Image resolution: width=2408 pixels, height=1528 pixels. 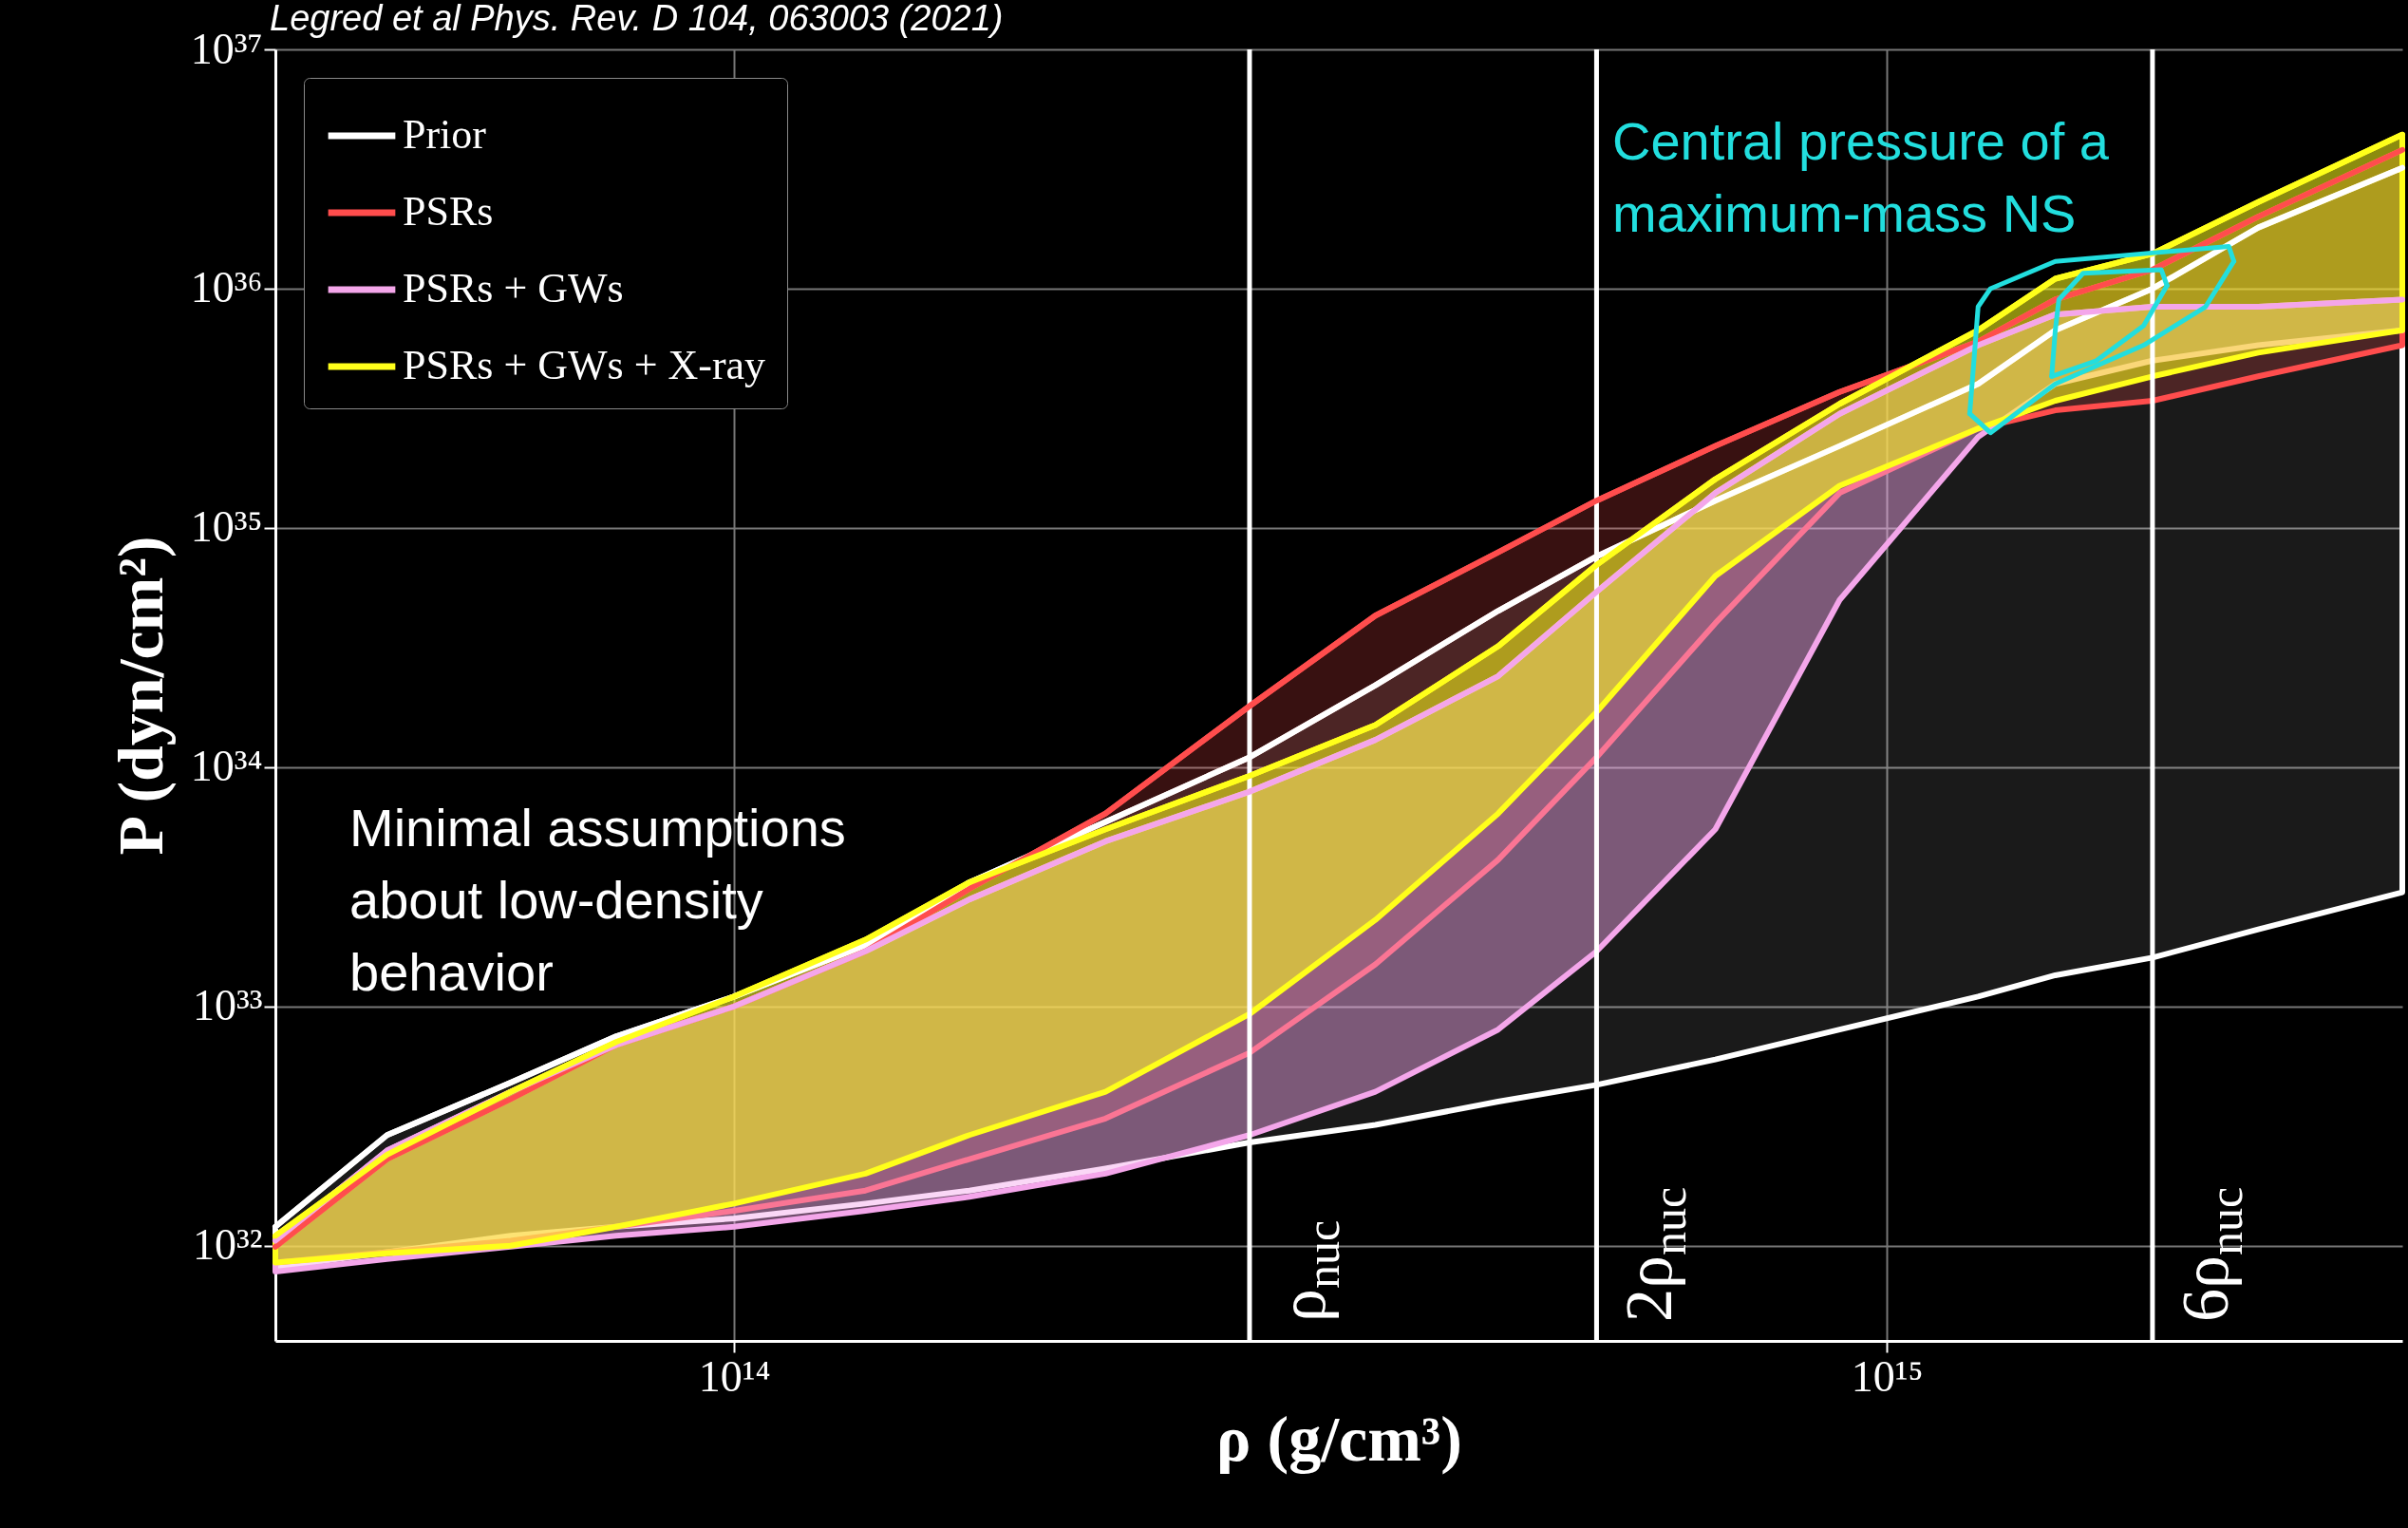 What do you see at coordinates (597, 900) in the screenshot?
I see `annotation: Minimal assumptions about low-density behavior` at bounding box center [597, 900].